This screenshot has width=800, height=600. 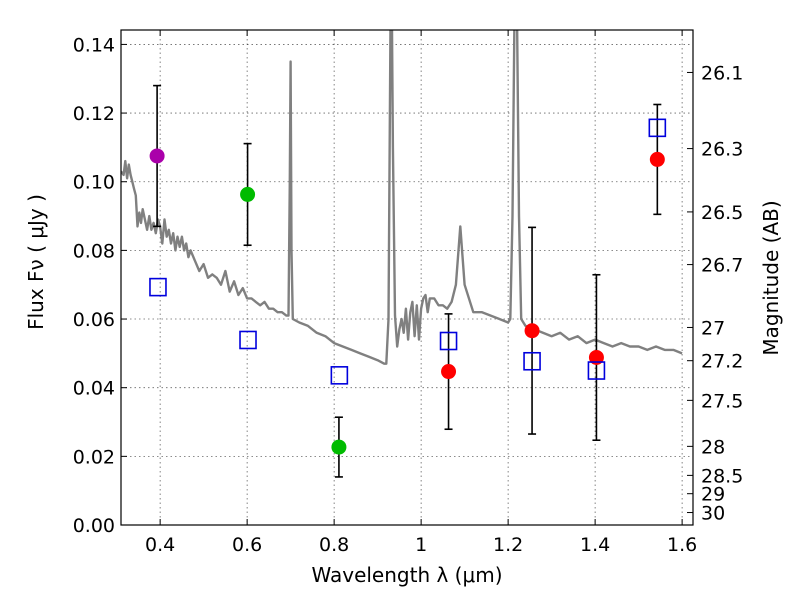 I want to click on right-tick-label: 29, so click(x=713, y=495).